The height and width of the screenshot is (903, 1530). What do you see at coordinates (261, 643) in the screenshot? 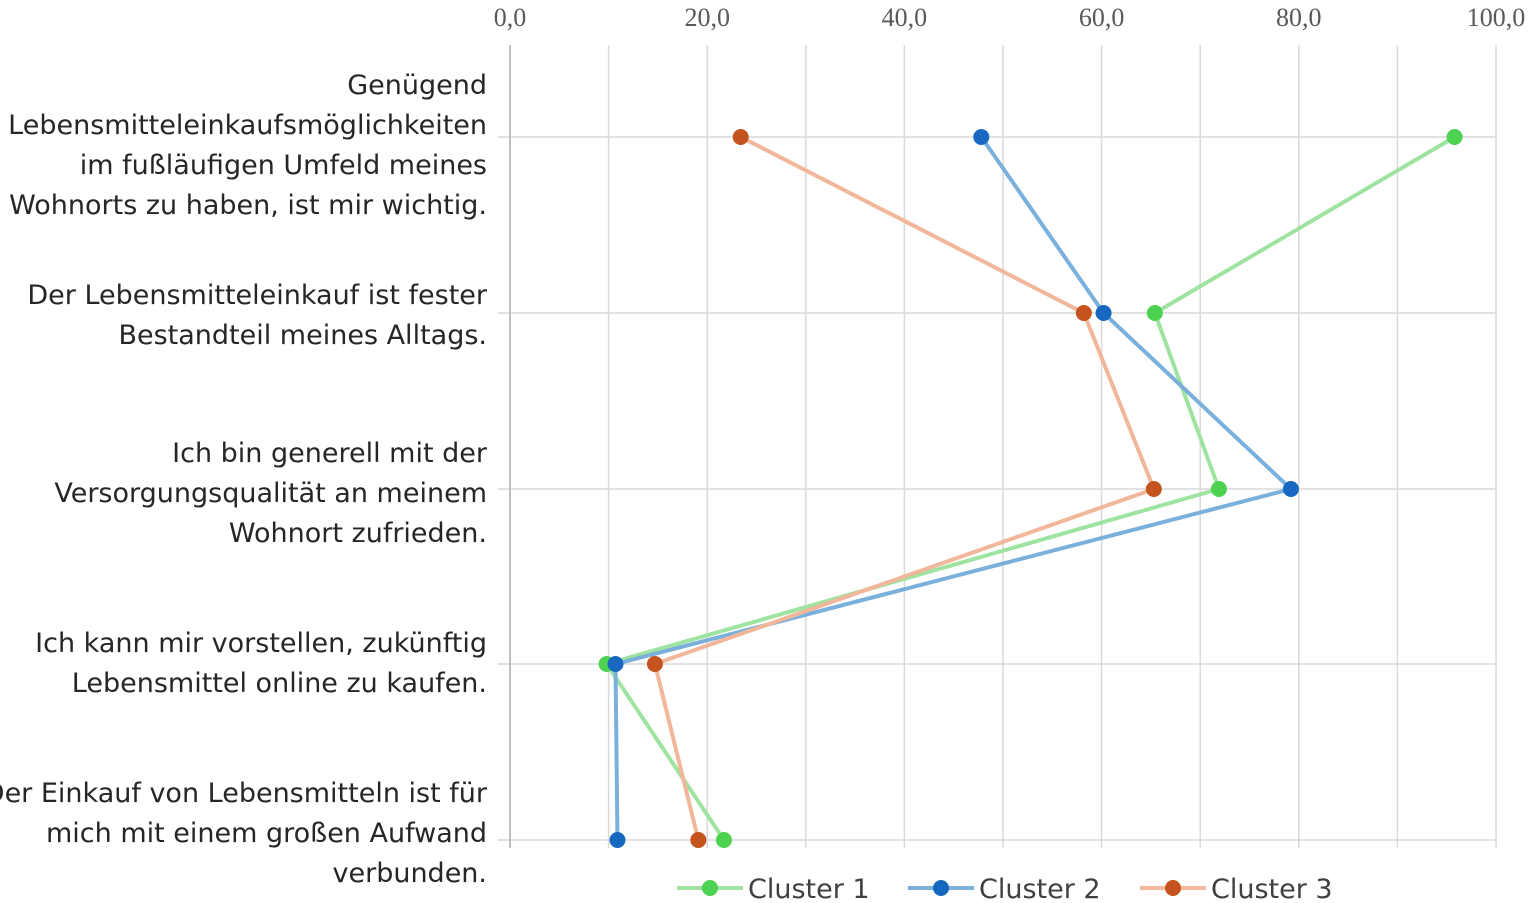
I see `category-label-line: Ich kann mir vorstellen, zukünftig` at bounding box center [261, 643].